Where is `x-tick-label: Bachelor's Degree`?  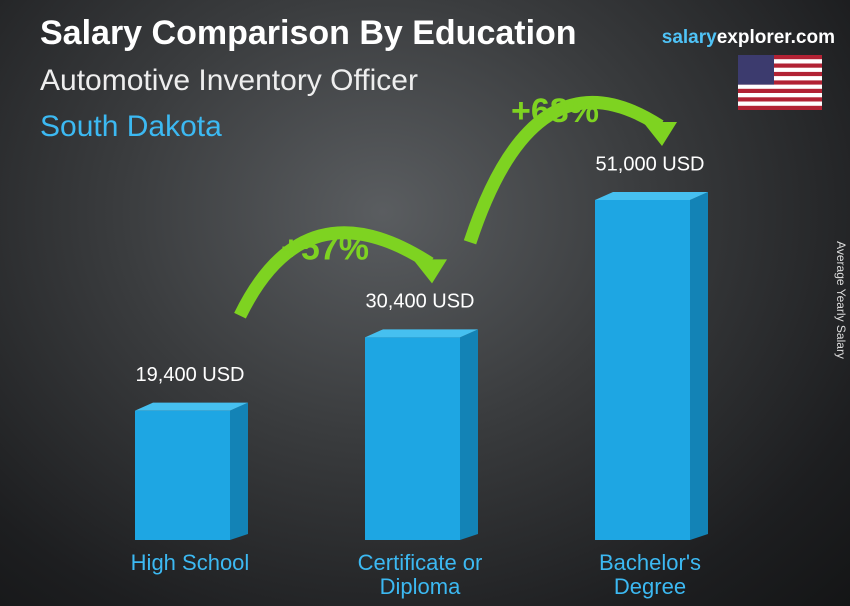 x-tick-label: Bachelor's Degree is located at coordinates (650, 574).